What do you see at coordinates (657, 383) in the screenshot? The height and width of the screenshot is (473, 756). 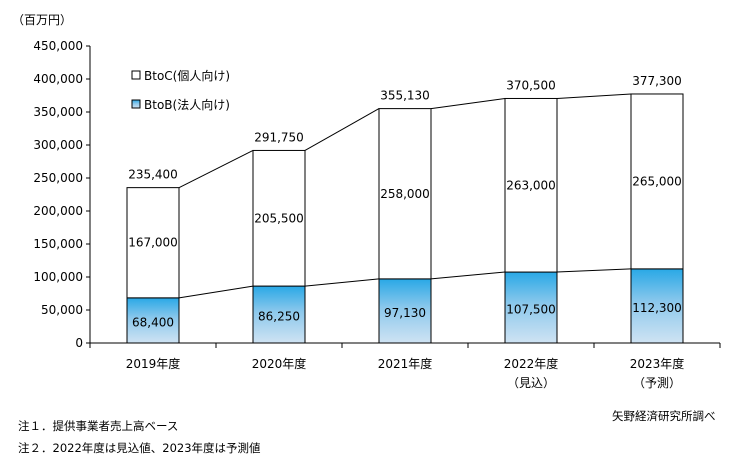 I see `x-category-sublabel: （予測）` at bounding box center [657, 383].